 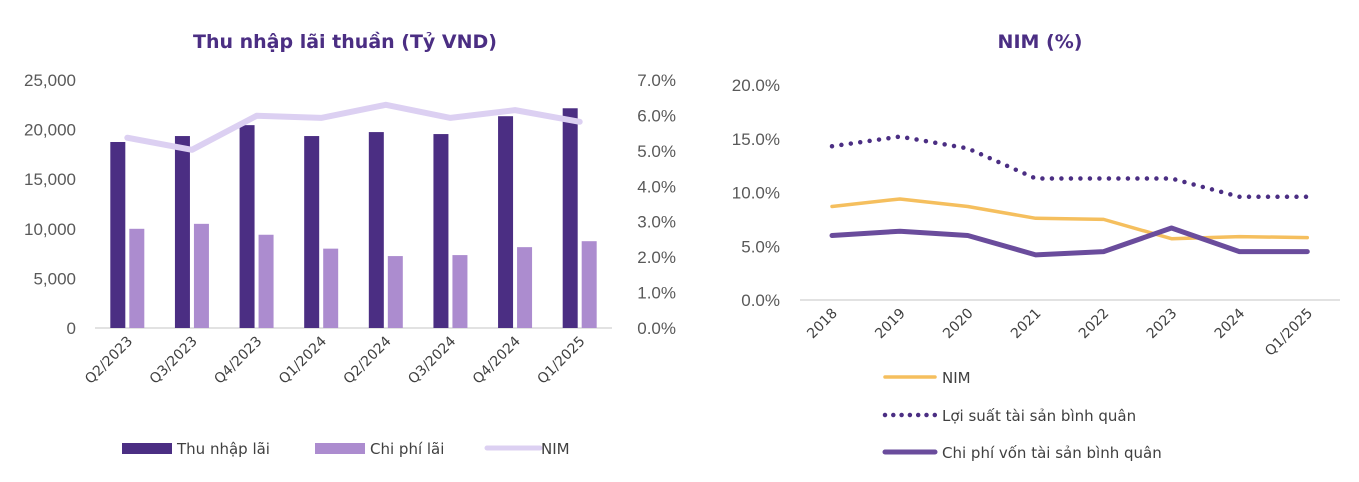 I want to click on legend-swatch-thu-nhap-lai, so click(x=147, y=448).